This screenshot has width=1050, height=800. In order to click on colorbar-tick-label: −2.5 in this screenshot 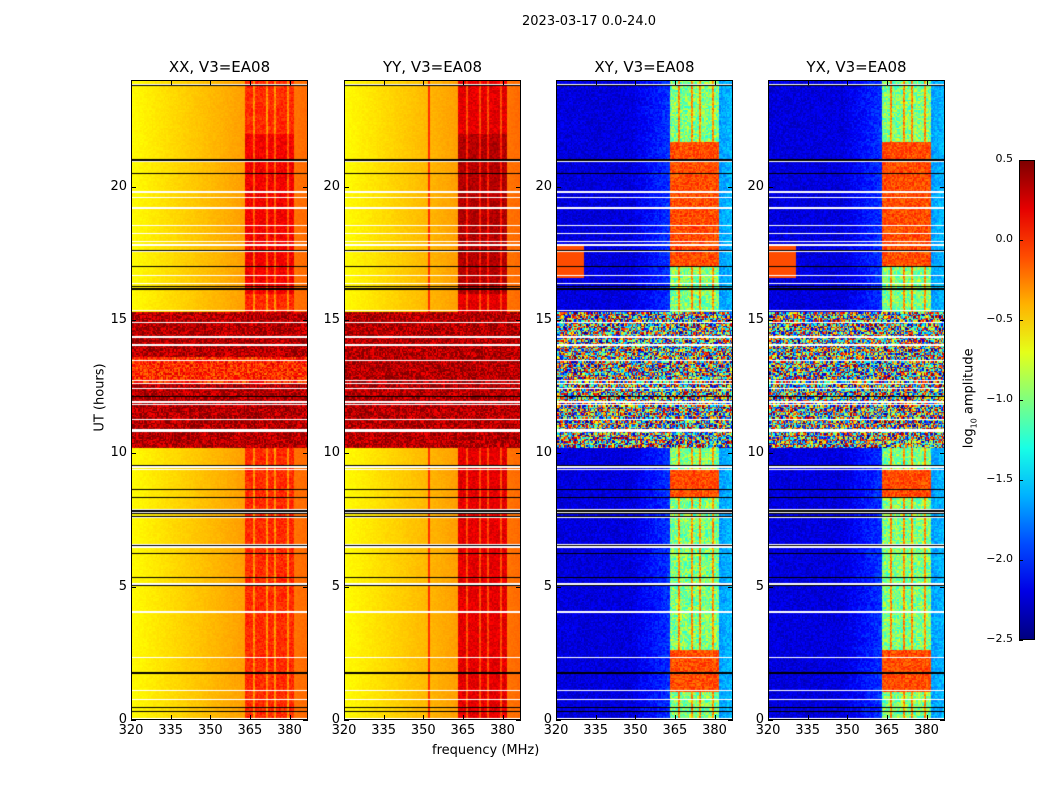, I will do `click(999, 638)`.